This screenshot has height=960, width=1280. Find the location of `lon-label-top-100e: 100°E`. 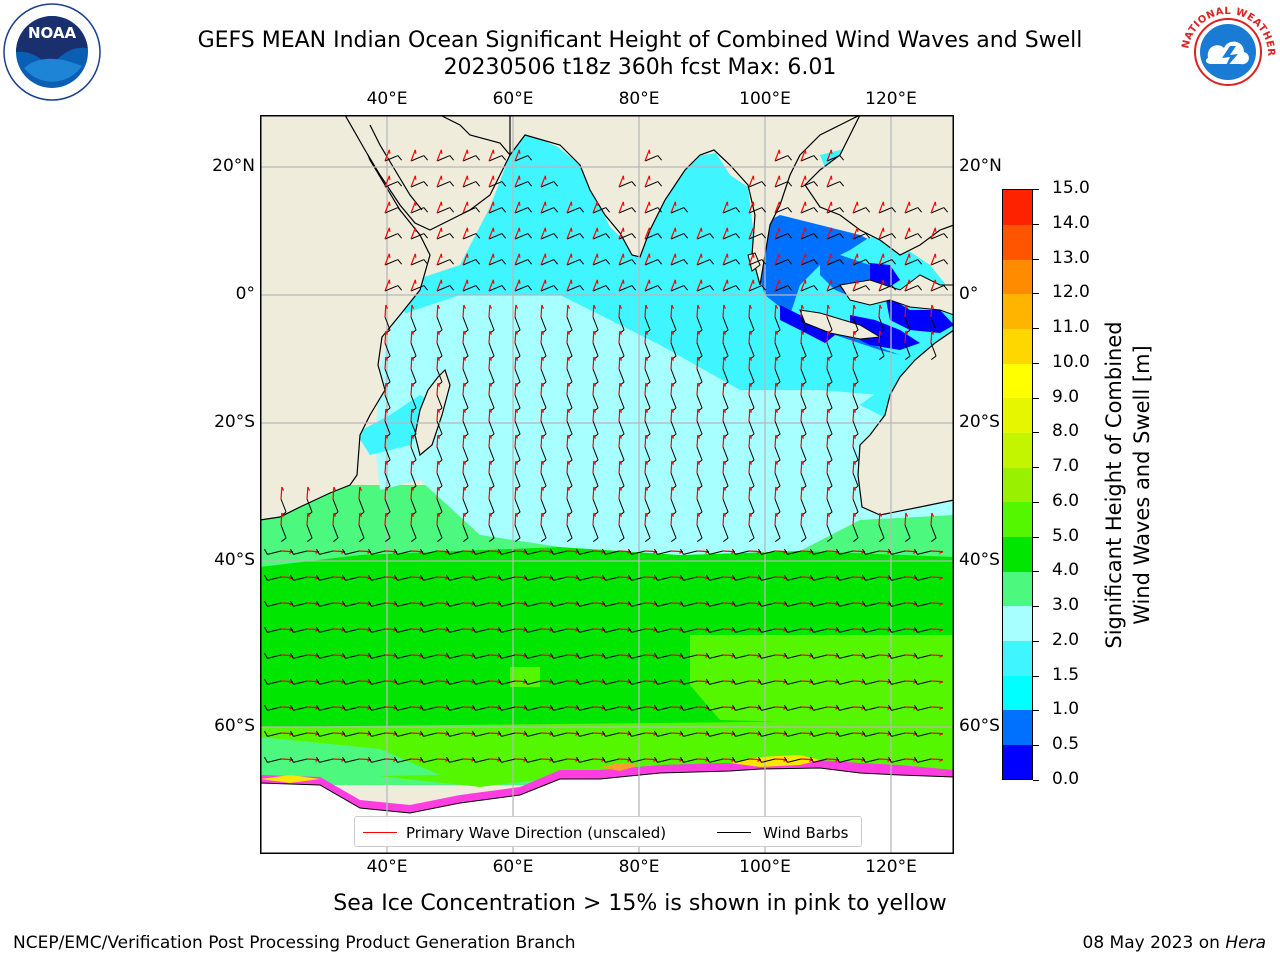

lon-label-top-100e: 100°E is located at coordinates (765, 99).